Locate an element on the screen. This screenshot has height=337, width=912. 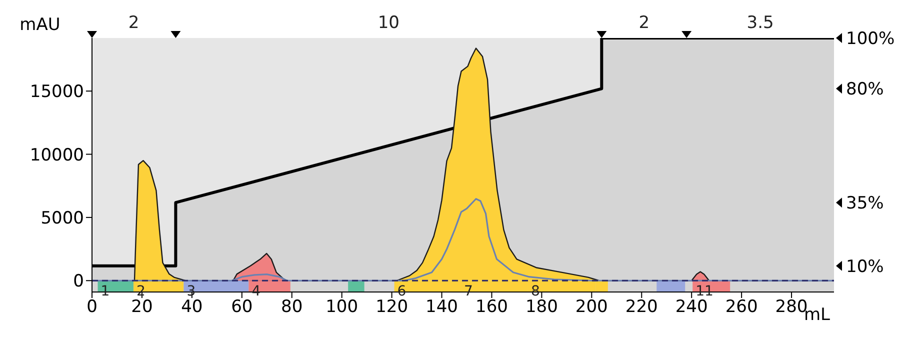
y-tick-label: 5000 is located at coordinates (62, 218).